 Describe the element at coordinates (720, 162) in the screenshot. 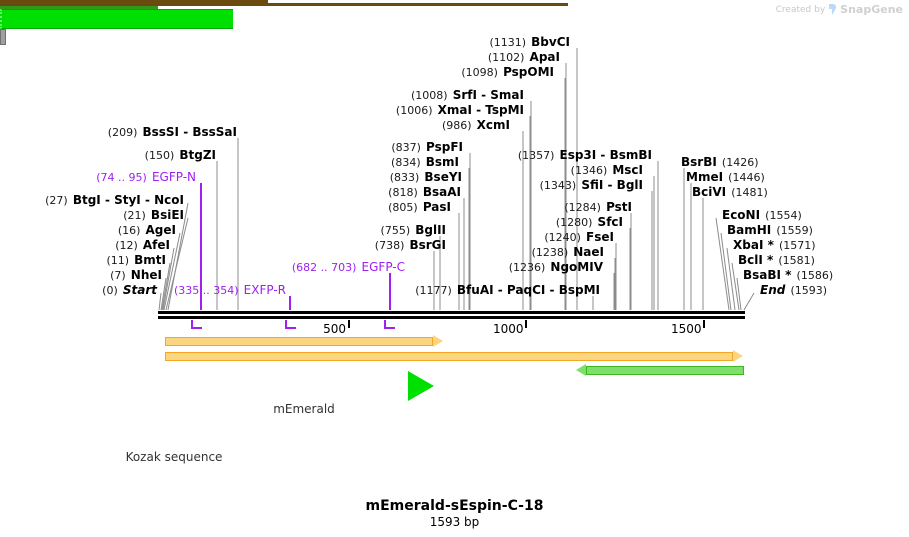

I see `enzyme-label-bsrbi: BsrBI (1426)` at that location.